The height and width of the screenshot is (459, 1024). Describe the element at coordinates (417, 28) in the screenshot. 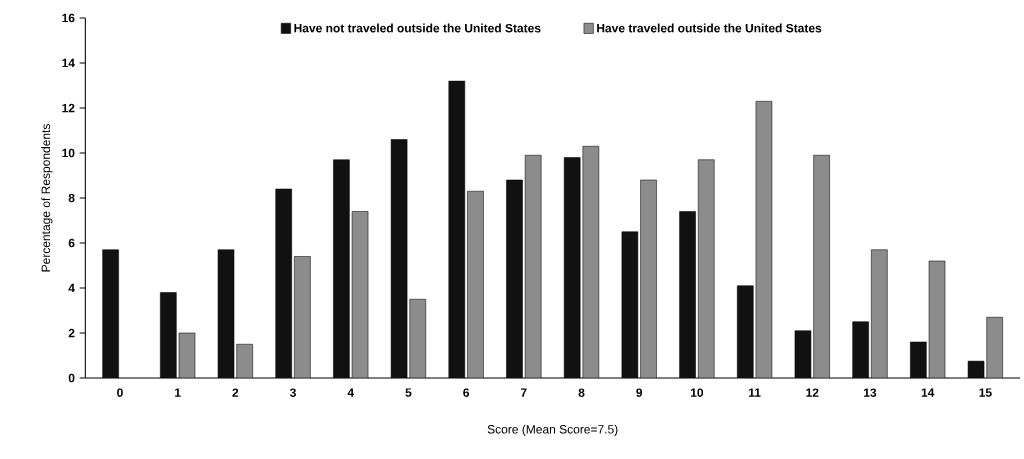

I see `legend-label: Have not traveled outside the United States` at that location.